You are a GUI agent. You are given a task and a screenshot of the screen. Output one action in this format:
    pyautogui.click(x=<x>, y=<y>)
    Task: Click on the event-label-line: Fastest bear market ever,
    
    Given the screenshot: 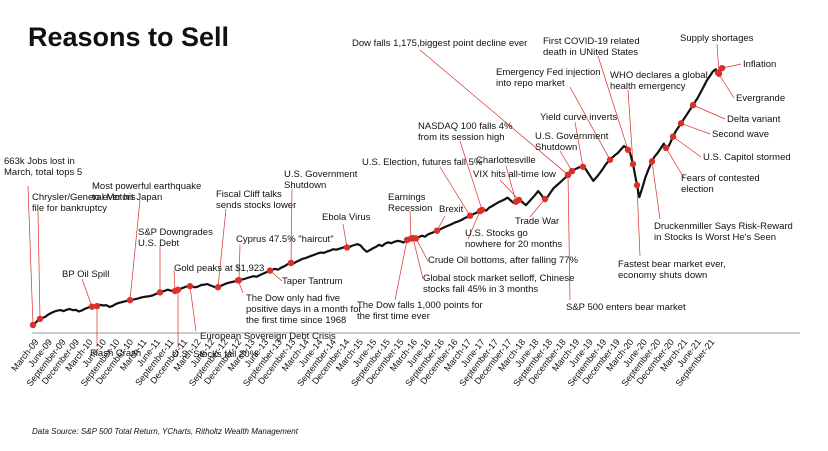 What is the action you would take?
    pyautogui.click(x=672, y=264)
    